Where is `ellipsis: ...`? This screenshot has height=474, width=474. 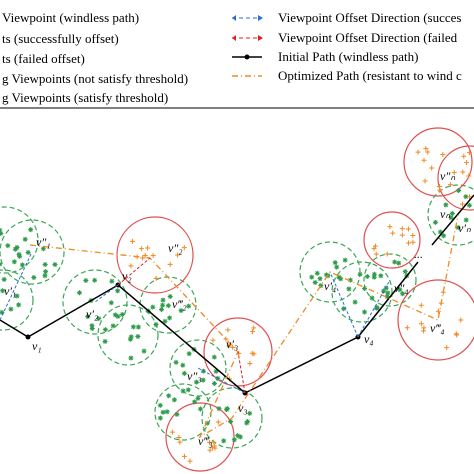 ellipsis: ... is located at coordinates (418, 254).